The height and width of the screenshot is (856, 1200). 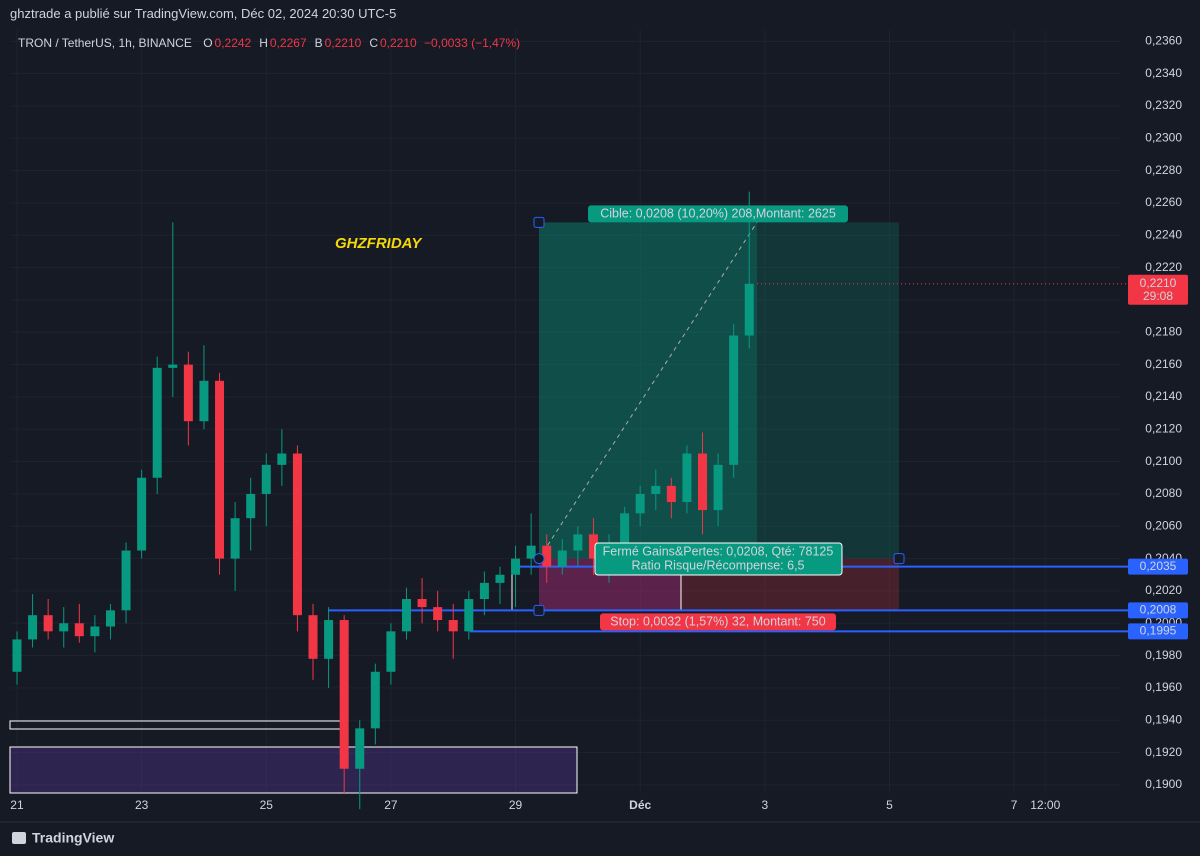 What do you see at coordinates (1163, 267) in the screenshot?
I see `y-tick-label: 0,2220` at bounding box center [1163, 267].